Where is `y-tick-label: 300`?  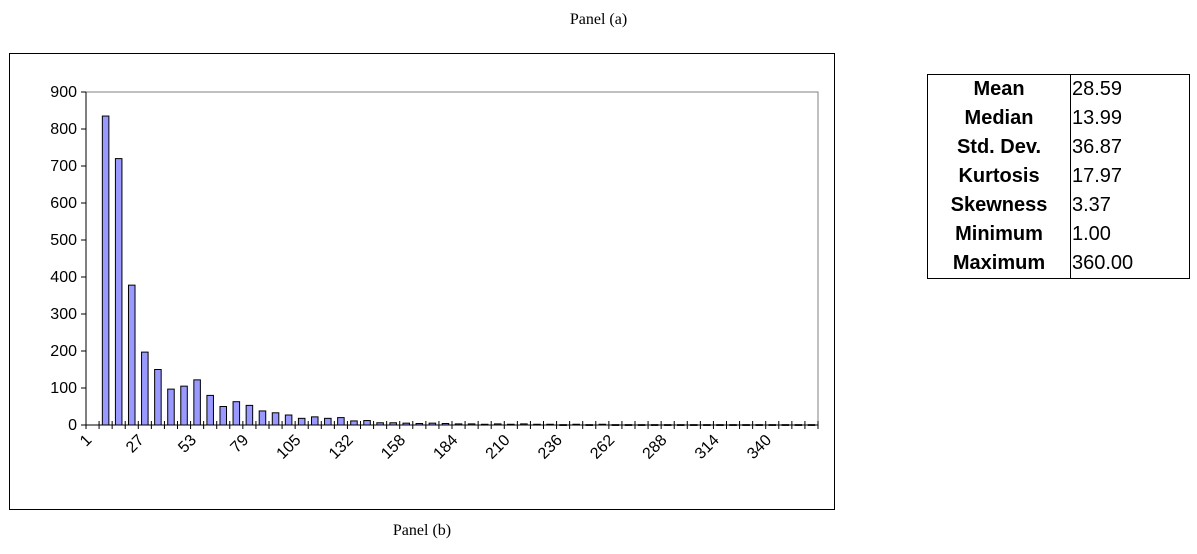
y-tick-label: 300 is located at coordinates (63, 314).